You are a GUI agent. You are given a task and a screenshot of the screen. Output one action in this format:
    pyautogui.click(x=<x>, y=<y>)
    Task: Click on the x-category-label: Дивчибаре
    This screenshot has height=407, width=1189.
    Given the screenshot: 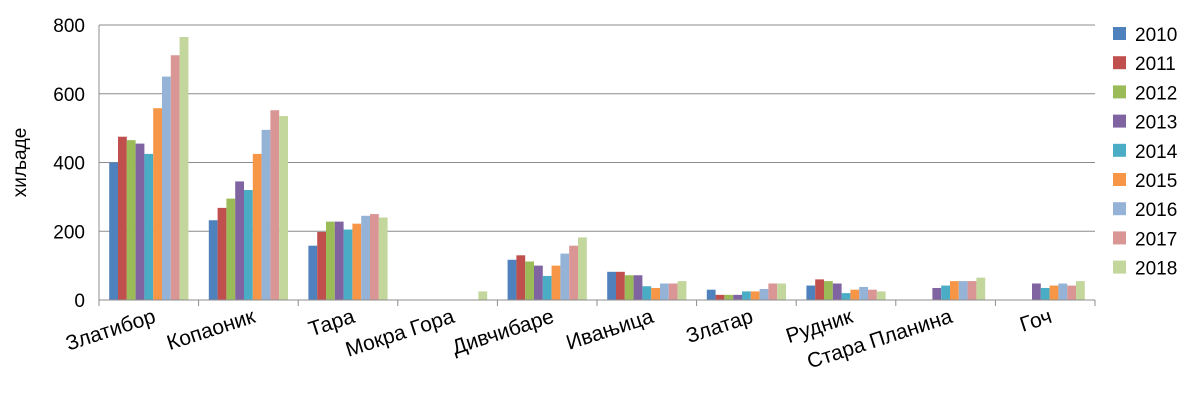 What is the action you would take?
    pyautogui.click(x=502, y=332)
    